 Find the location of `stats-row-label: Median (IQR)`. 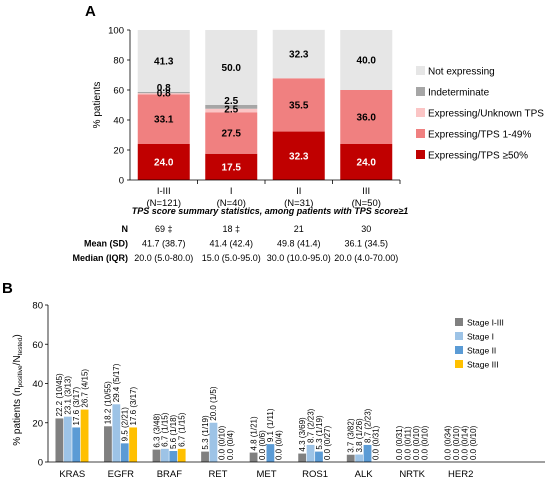

stats-row-label: Median (IQR) is located at coordinates (101, 258).